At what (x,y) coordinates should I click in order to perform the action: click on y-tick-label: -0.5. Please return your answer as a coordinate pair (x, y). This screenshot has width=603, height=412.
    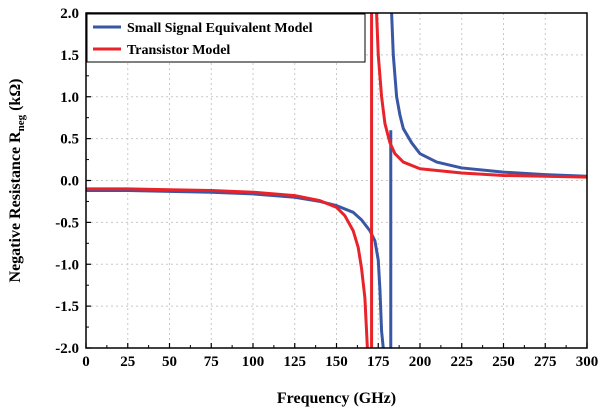
    Looking at the image, I should click on (67, 223).